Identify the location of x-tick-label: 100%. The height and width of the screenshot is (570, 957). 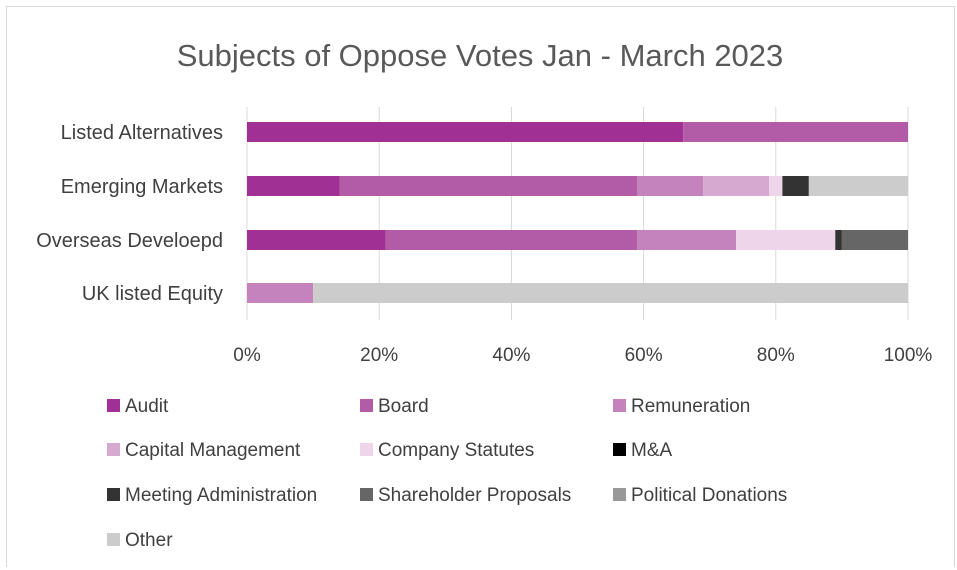
(908, 355).